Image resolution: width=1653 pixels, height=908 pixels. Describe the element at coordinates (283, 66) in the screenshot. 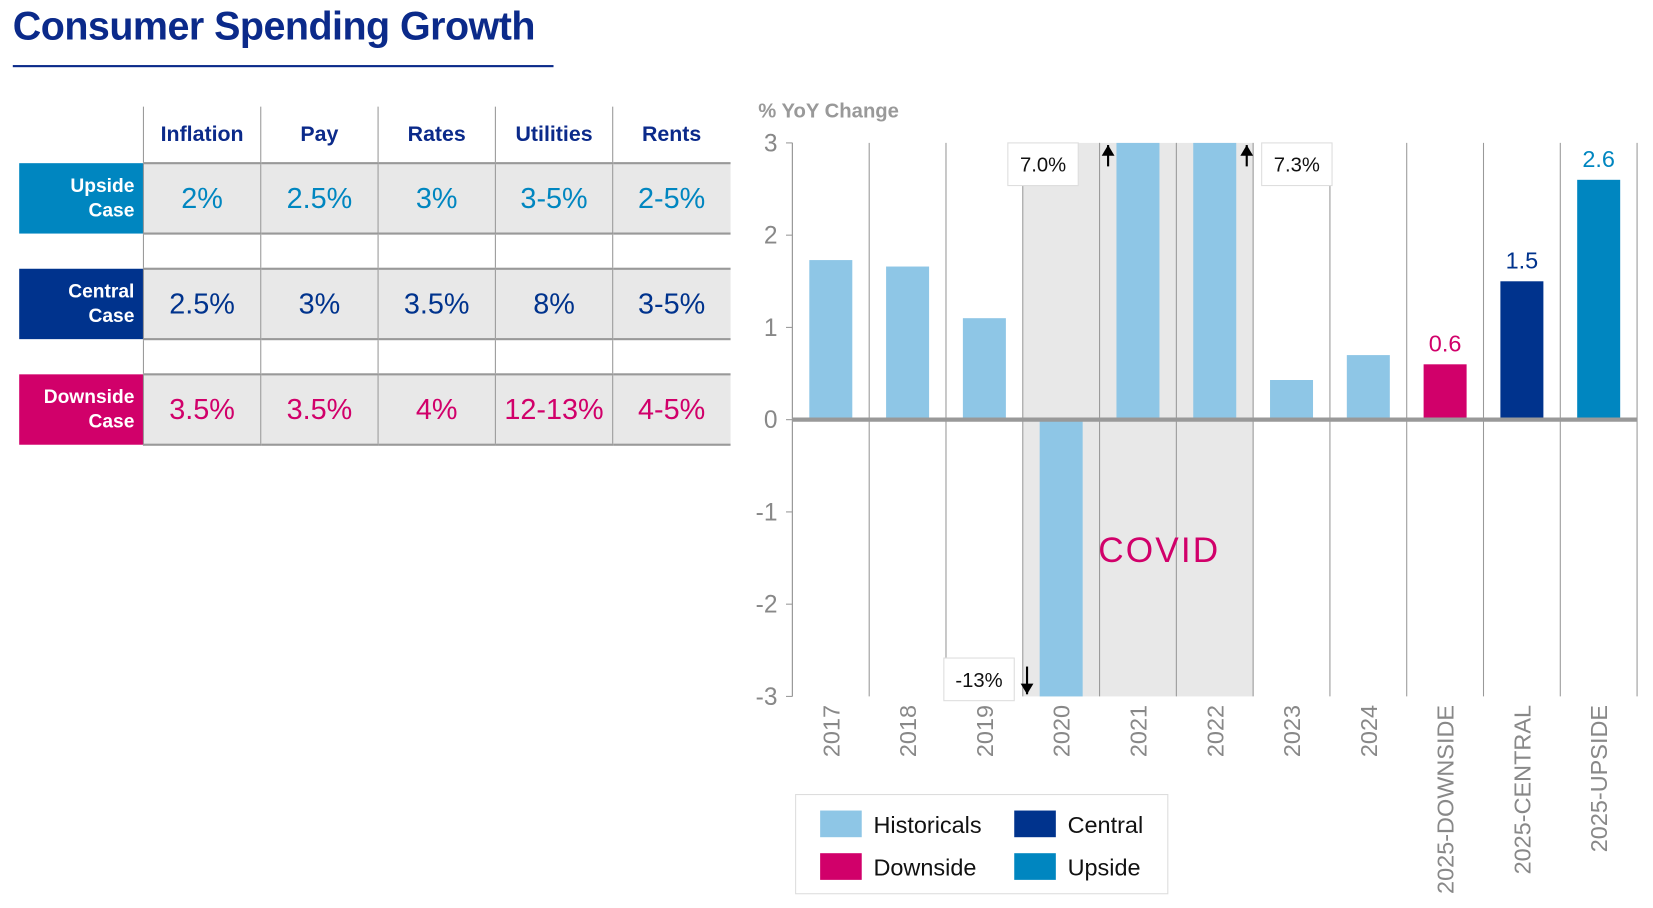

I see `title-underline` at that location.